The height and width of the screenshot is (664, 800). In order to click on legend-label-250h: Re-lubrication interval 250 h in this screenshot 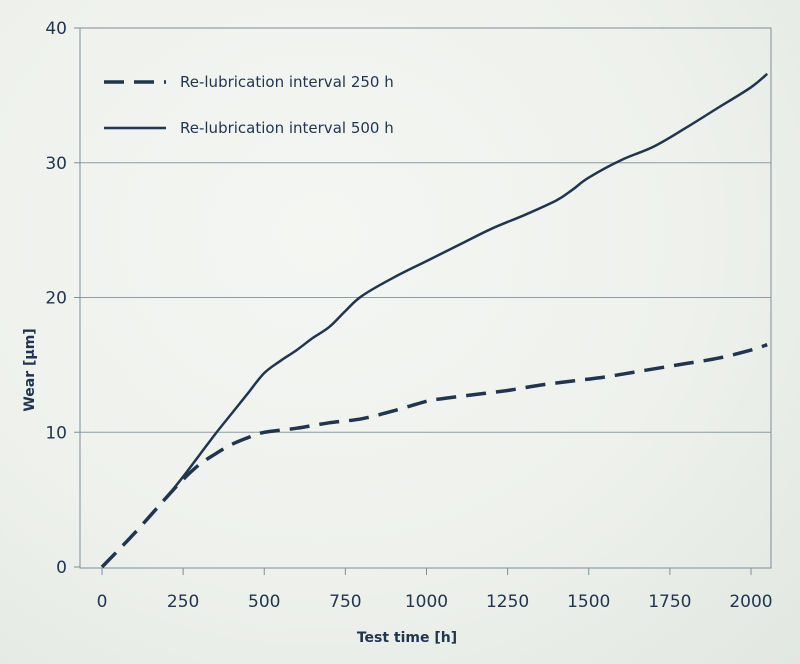, I will do `click(287, 82)`.